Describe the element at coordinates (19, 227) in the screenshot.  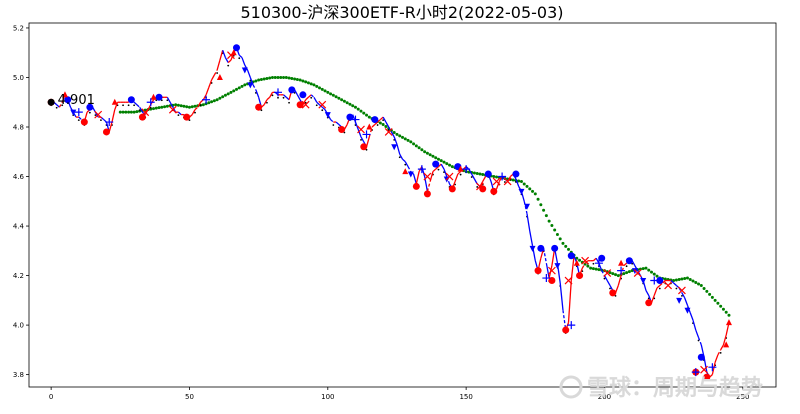
I see `y-tick-label: 4.4` at that location.